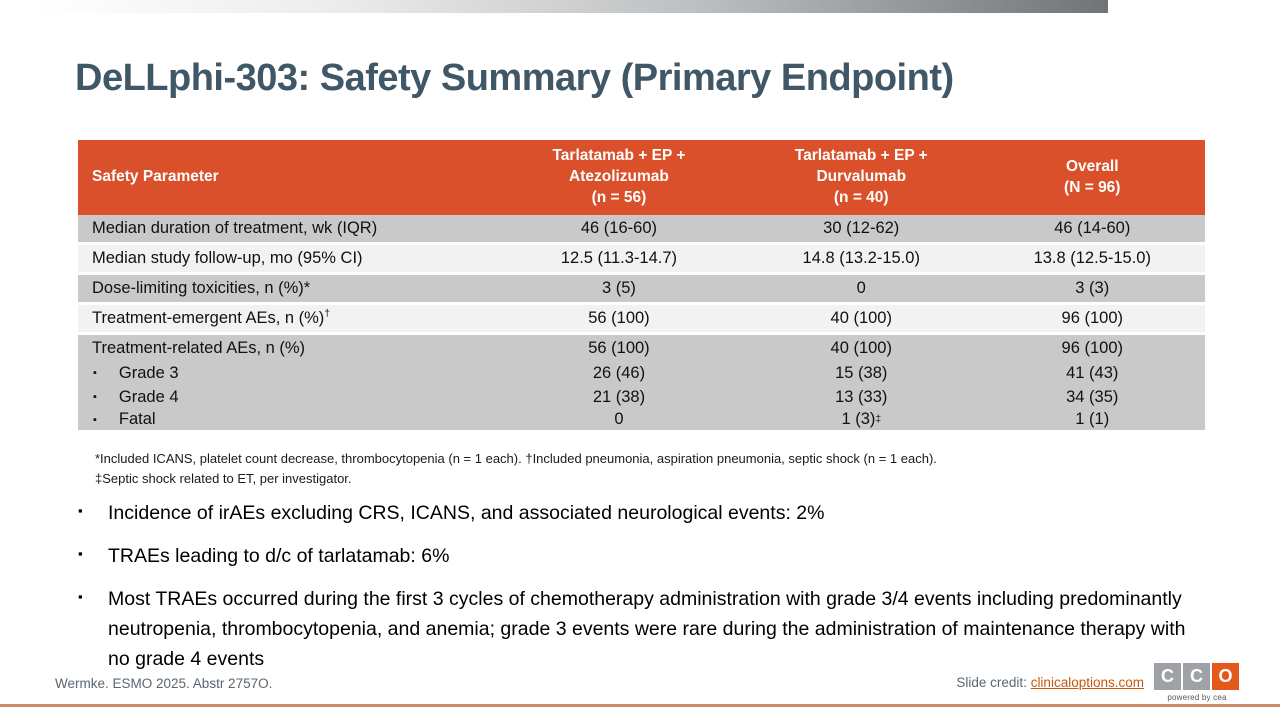  What do you see at coordinates (227, 258) in the screenshot?
I see `row-label: Median study follow-up, mo (95% CI)` at bounding box center [227, 258].